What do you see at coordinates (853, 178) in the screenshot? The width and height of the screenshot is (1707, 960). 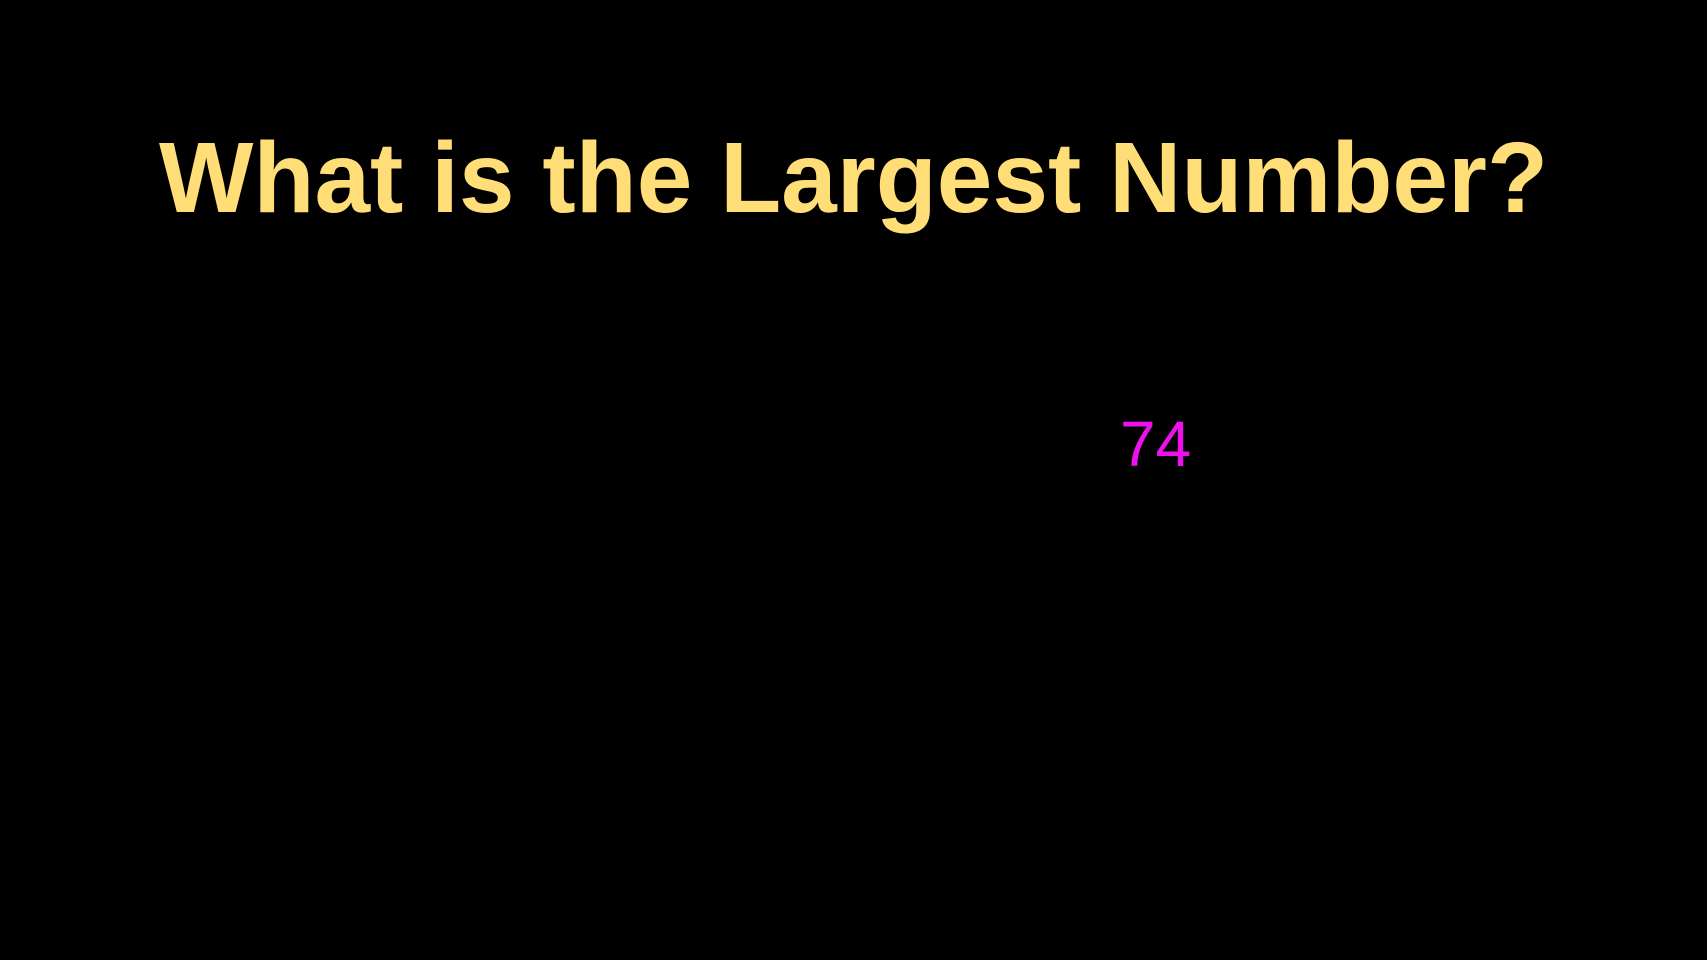 I see `slide-title: What is the Largest Number?` at bounding box center [853, 178].